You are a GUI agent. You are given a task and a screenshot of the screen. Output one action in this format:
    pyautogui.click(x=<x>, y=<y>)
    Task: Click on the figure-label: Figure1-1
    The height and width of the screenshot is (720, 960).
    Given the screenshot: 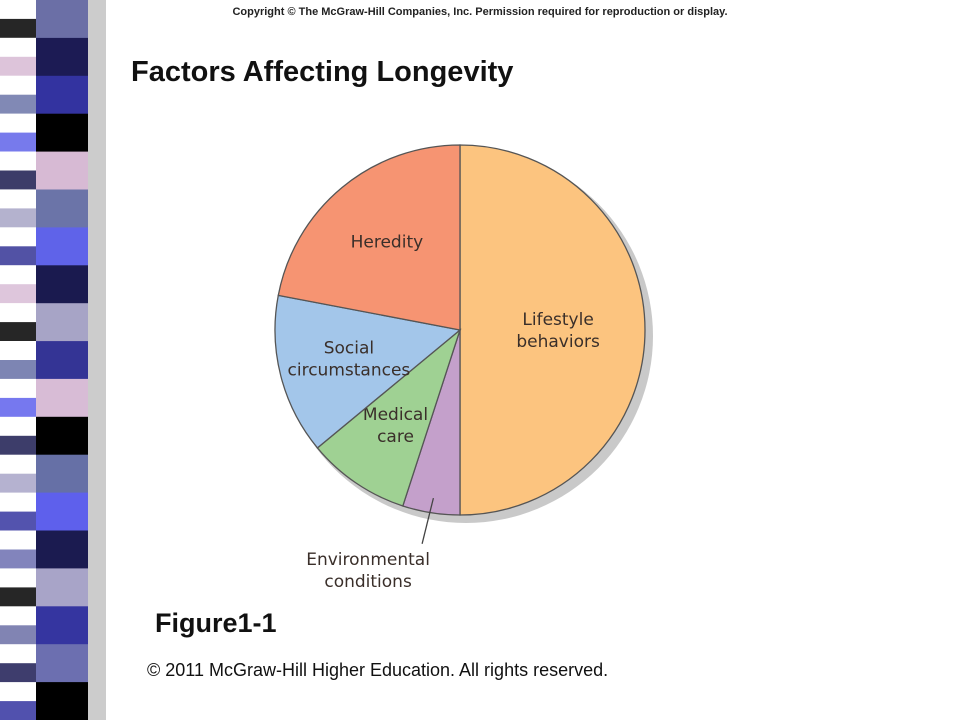 What is the action you would take?
    pyautogui.click(x=216, y=623)
    